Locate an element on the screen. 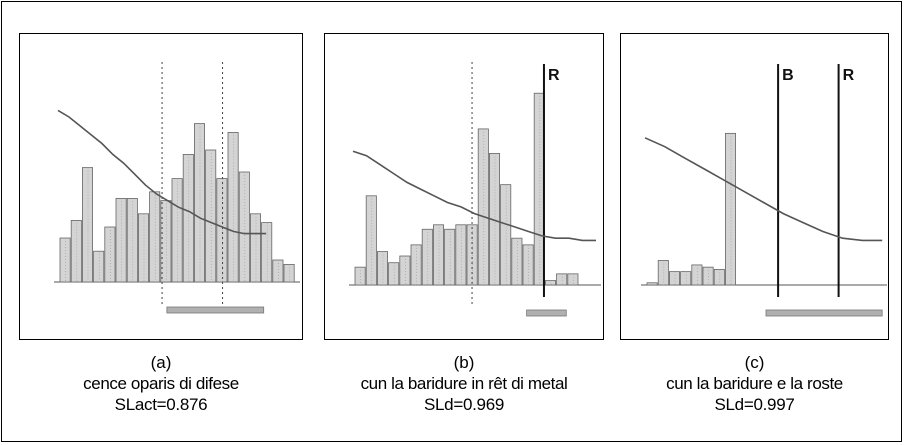 The image size is (905, 445). caption-a: (a) cence oparis di difese SLact=0.876 is located at coordinates (161, 383).